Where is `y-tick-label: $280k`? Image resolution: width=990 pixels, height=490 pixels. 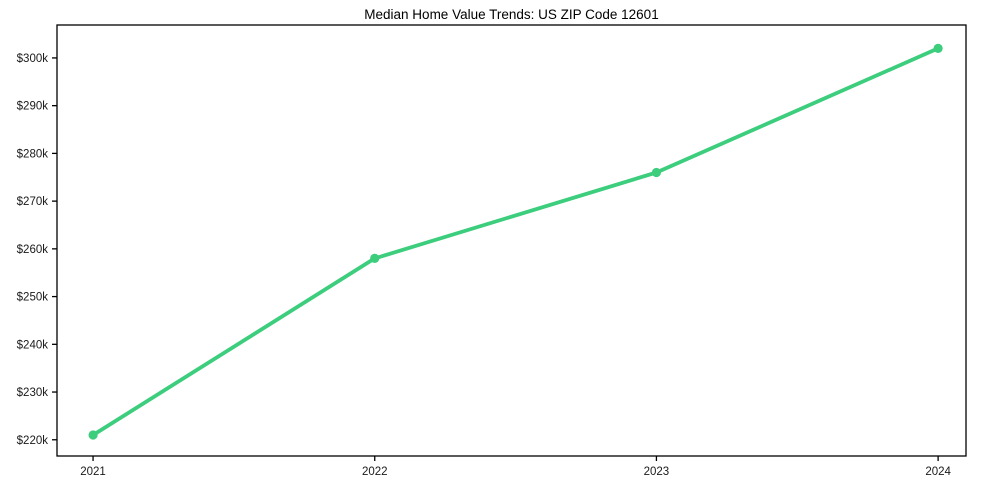
y-tick-label: $280k is located at coordinates (33, 154).